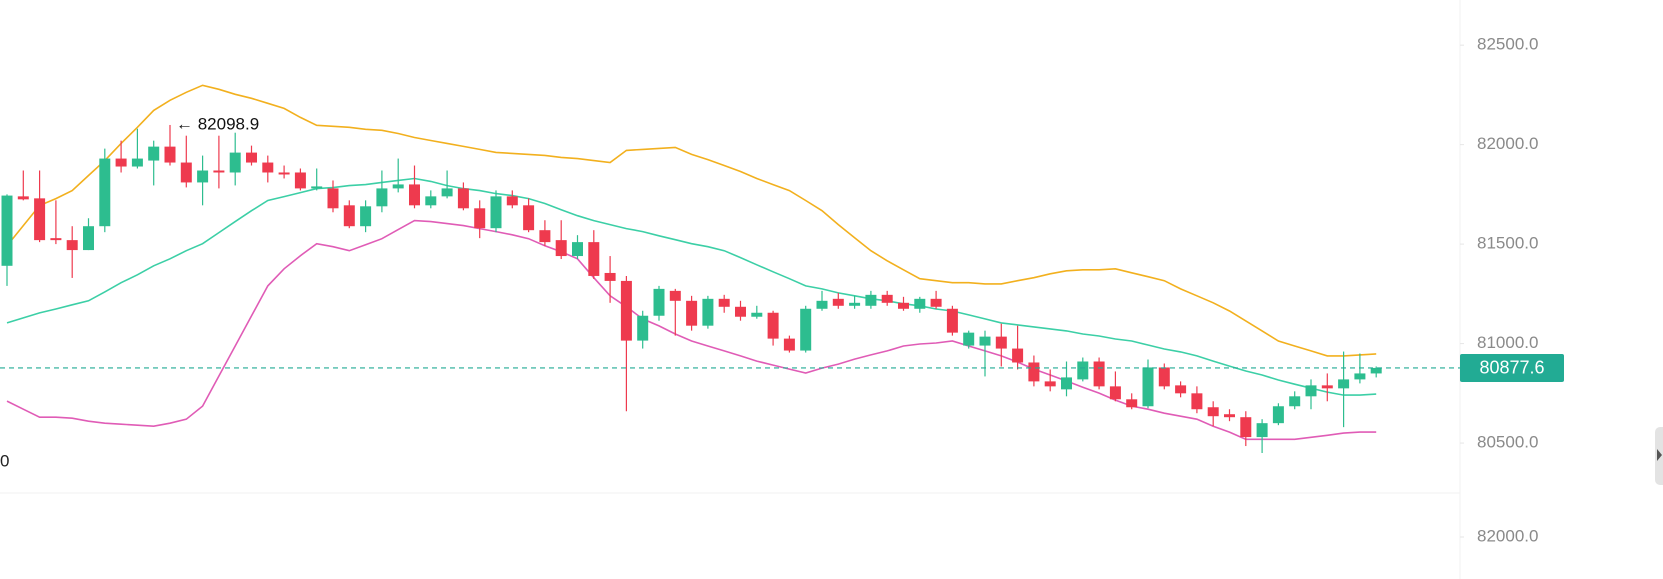  Describe the element at coordinates (1507, 342) in the screenshot. I see `y-tick-label: 81000.0` at that location.